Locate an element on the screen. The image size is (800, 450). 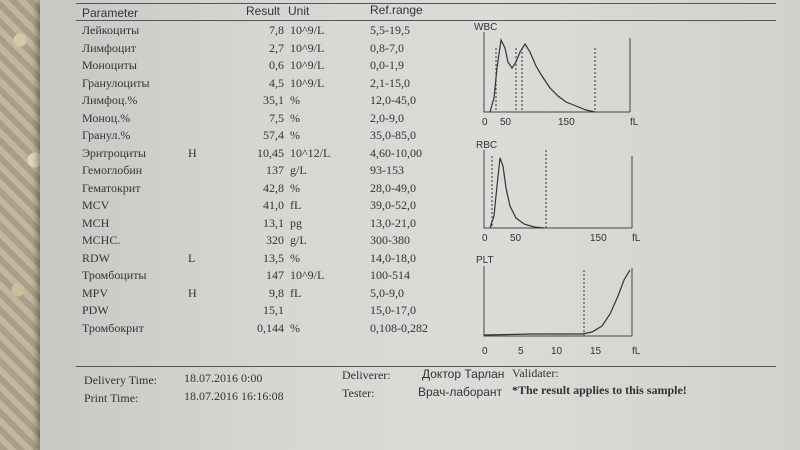
row-7-unit: 10^12/L is located at coordinates (310, 152).